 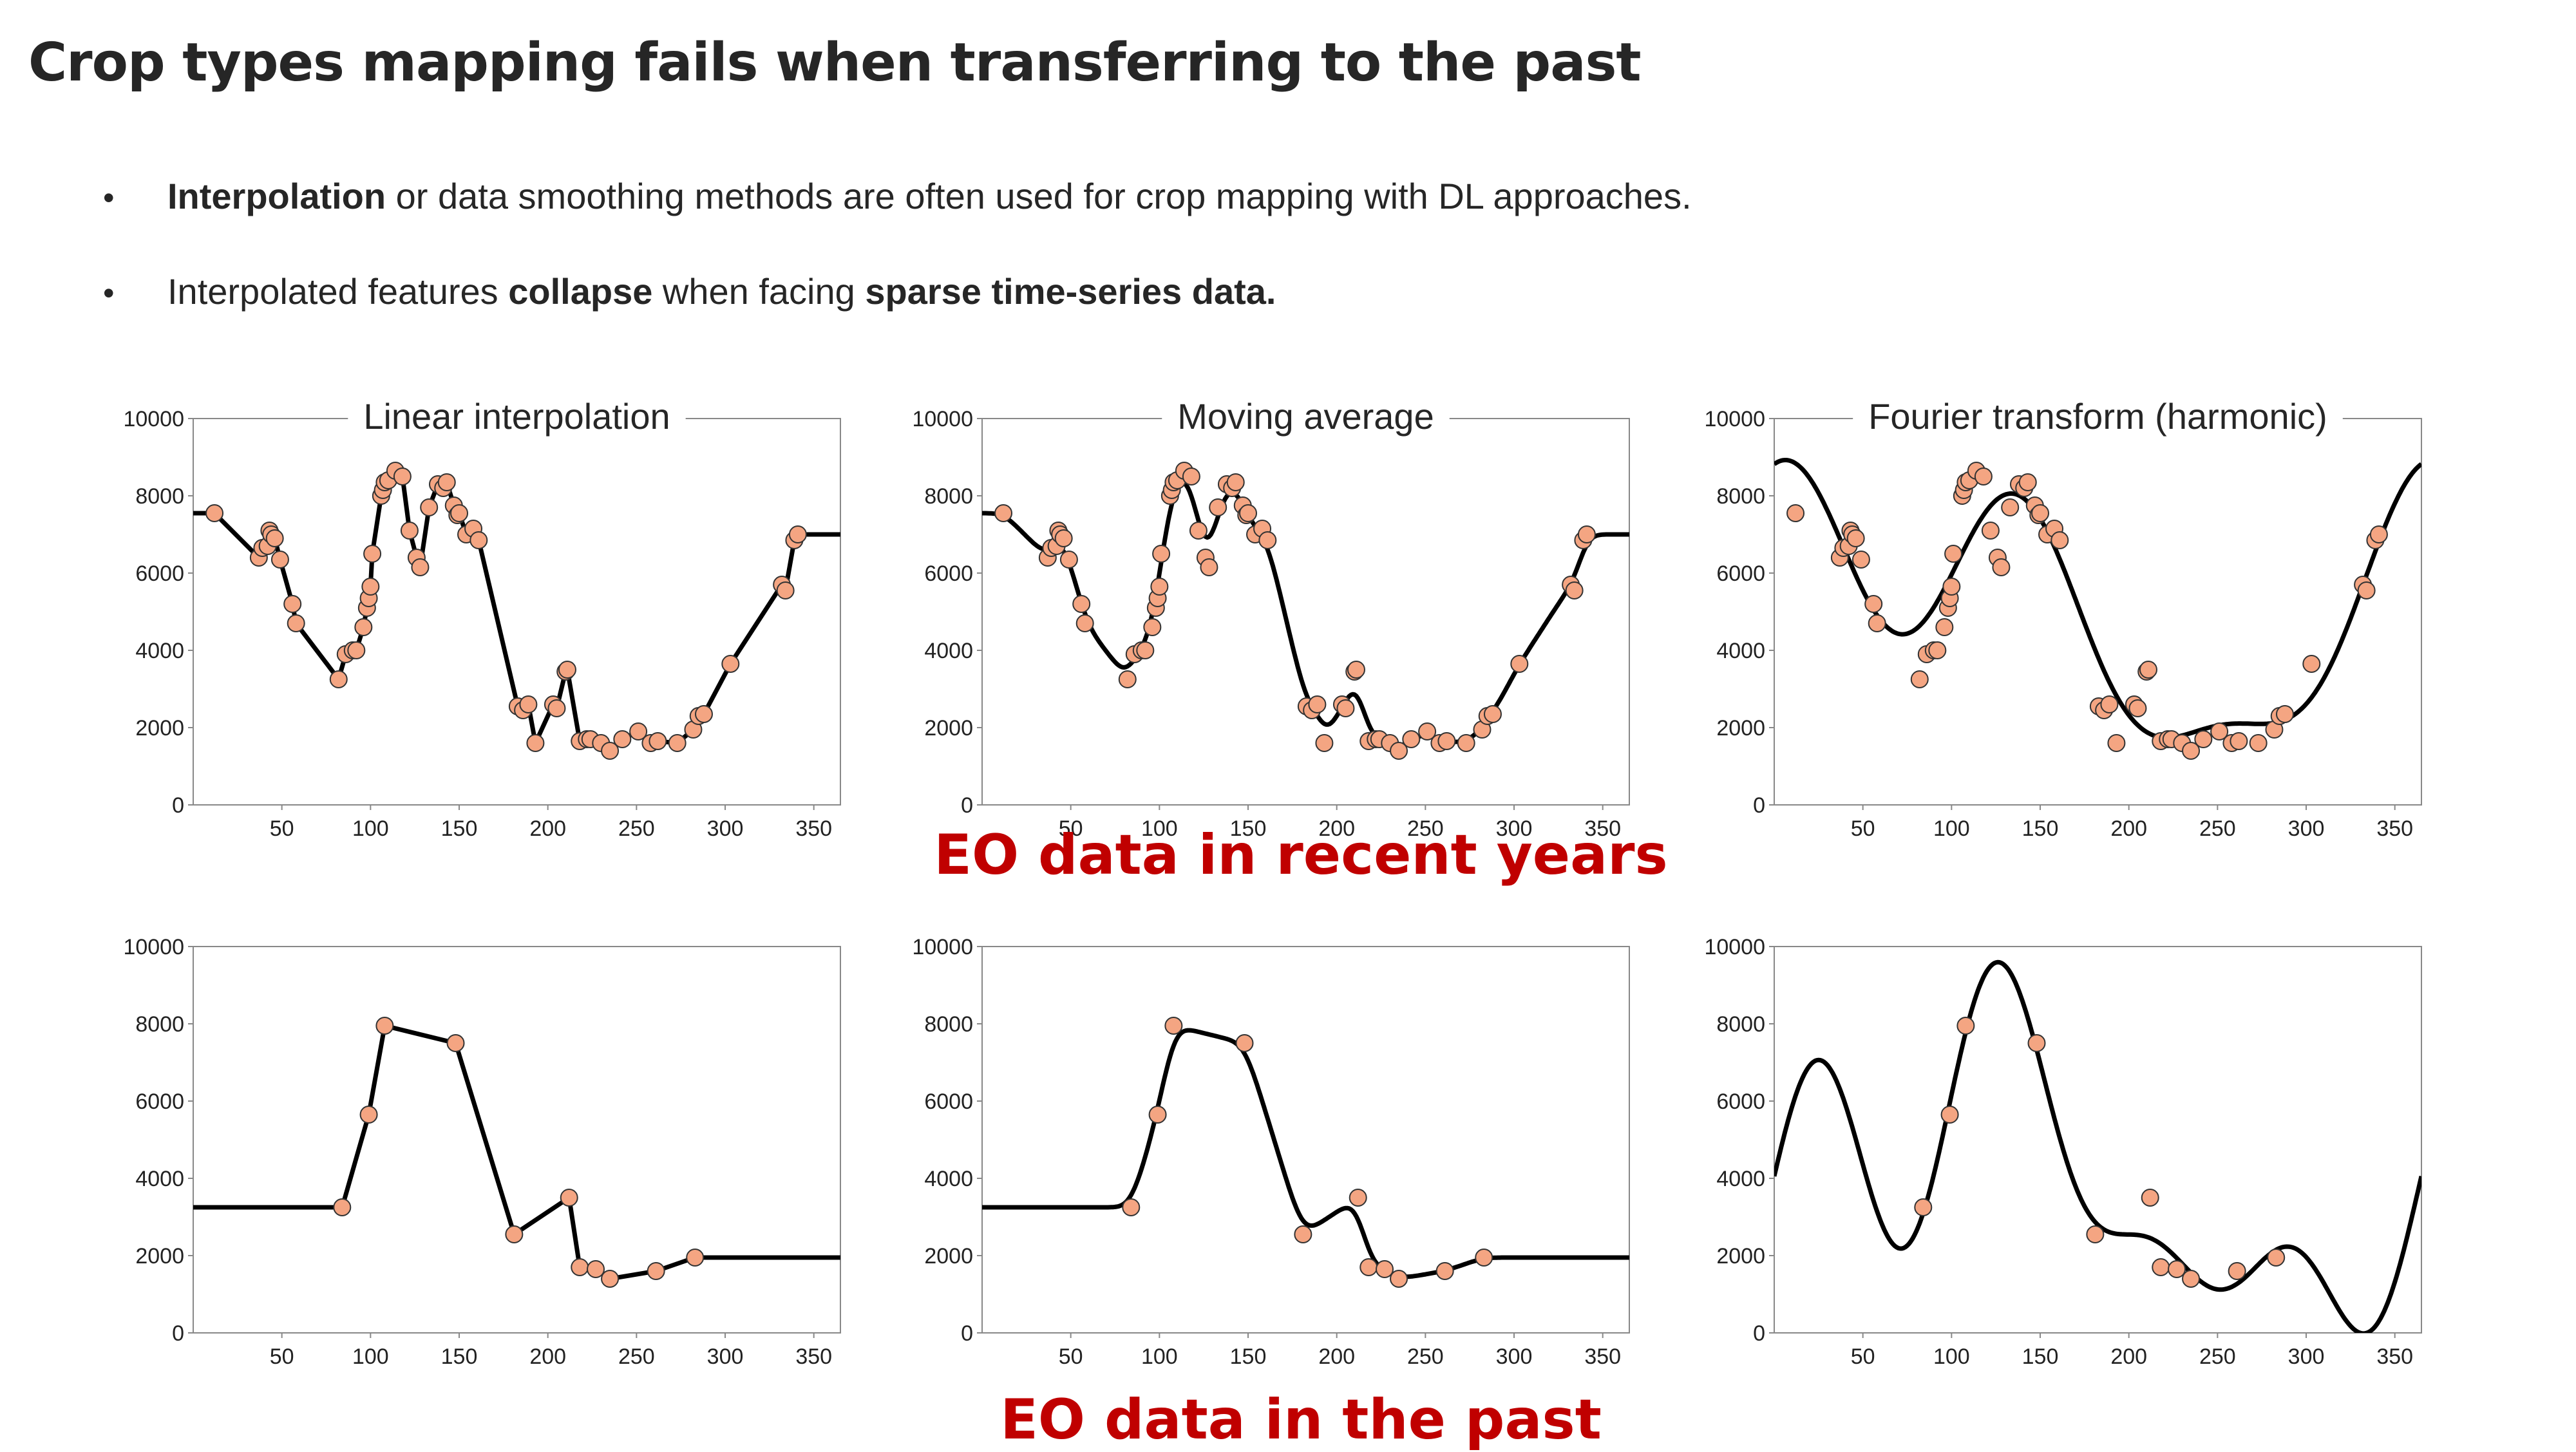 What do you see at coordinates (338, 291) in the screenshot?
I see `bullet-plain-text: Interpolated features` at bounding box center [338, 291].